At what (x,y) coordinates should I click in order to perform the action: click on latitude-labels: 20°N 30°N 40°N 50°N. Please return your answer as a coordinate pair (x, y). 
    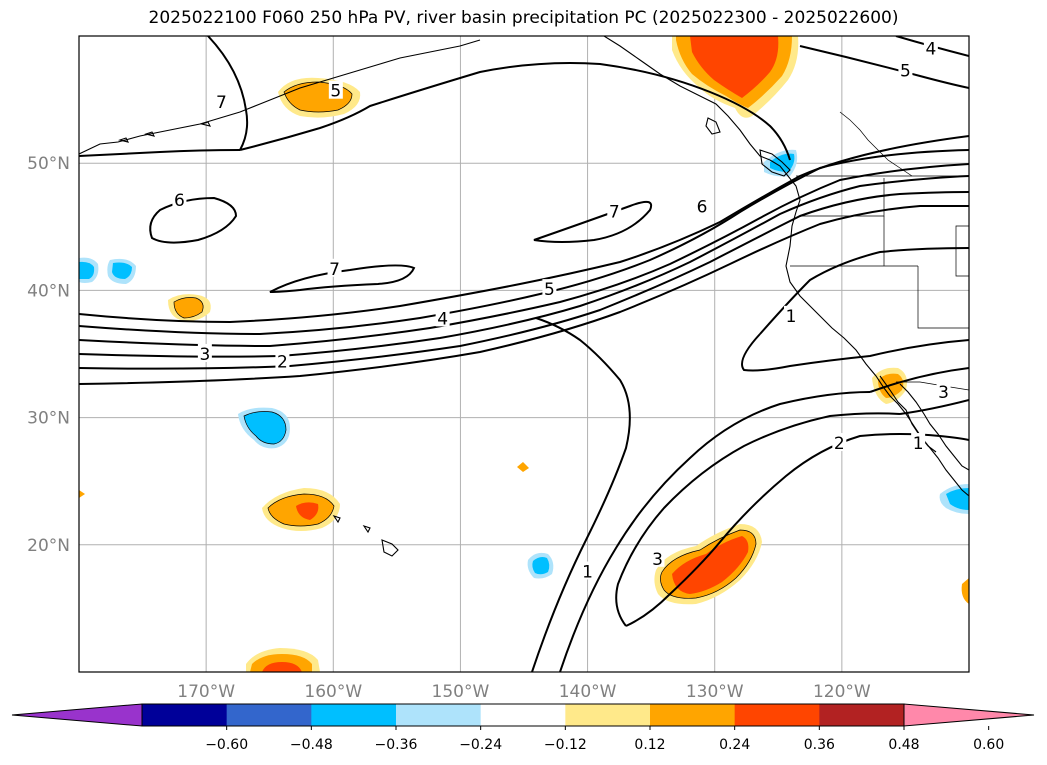
    Looking at the image, I should click on (48, 355).